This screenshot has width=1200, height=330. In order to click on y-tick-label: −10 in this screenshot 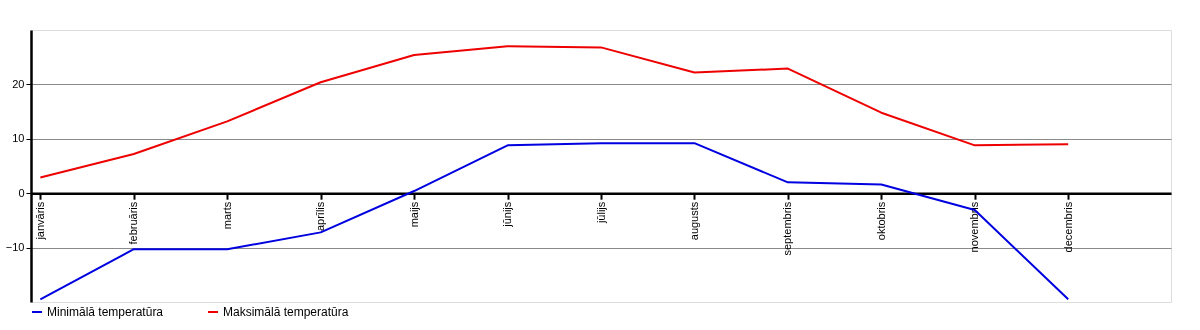, I will do `click(15, 247)`.